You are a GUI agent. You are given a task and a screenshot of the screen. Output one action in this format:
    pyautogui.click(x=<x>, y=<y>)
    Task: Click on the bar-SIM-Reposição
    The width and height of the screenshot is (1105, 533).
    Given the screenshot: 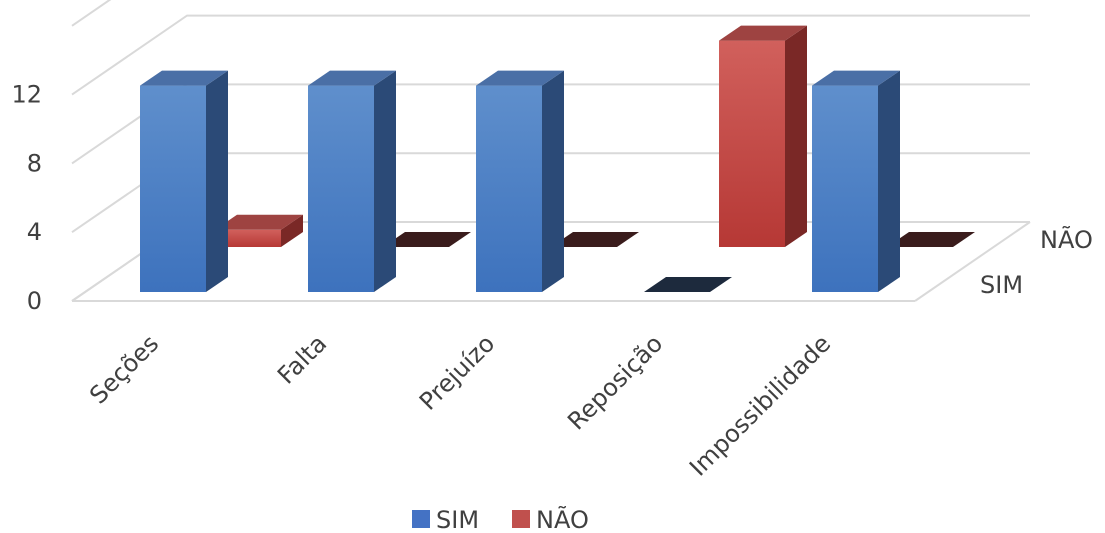 What is the action you would take?
    pyautogui.click(x=688, y=284)
    